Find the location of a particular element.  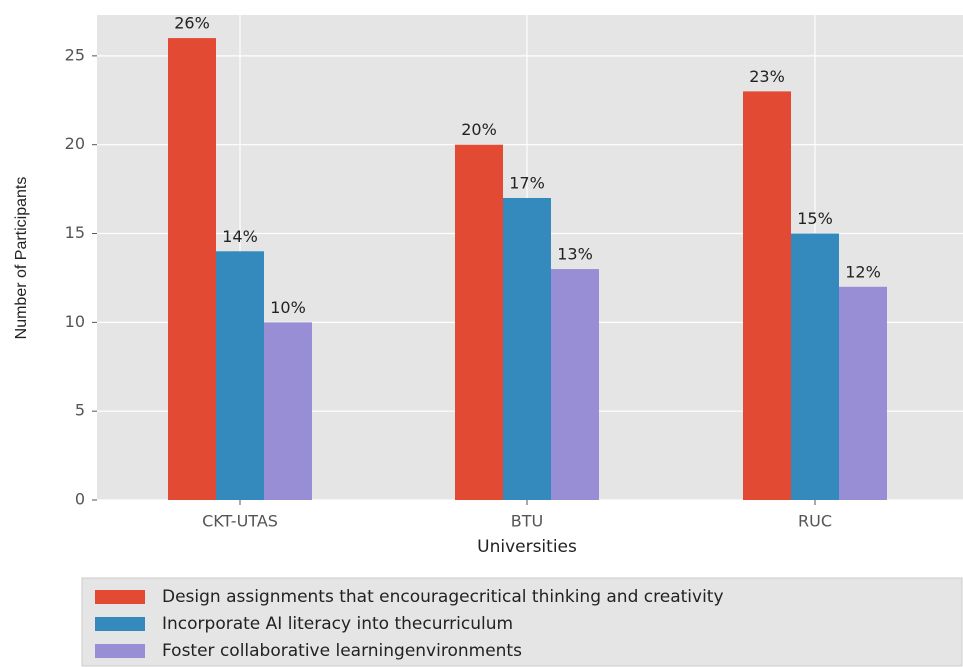

y-axis-label: Number of Participants is located at coordinates (21, 258).